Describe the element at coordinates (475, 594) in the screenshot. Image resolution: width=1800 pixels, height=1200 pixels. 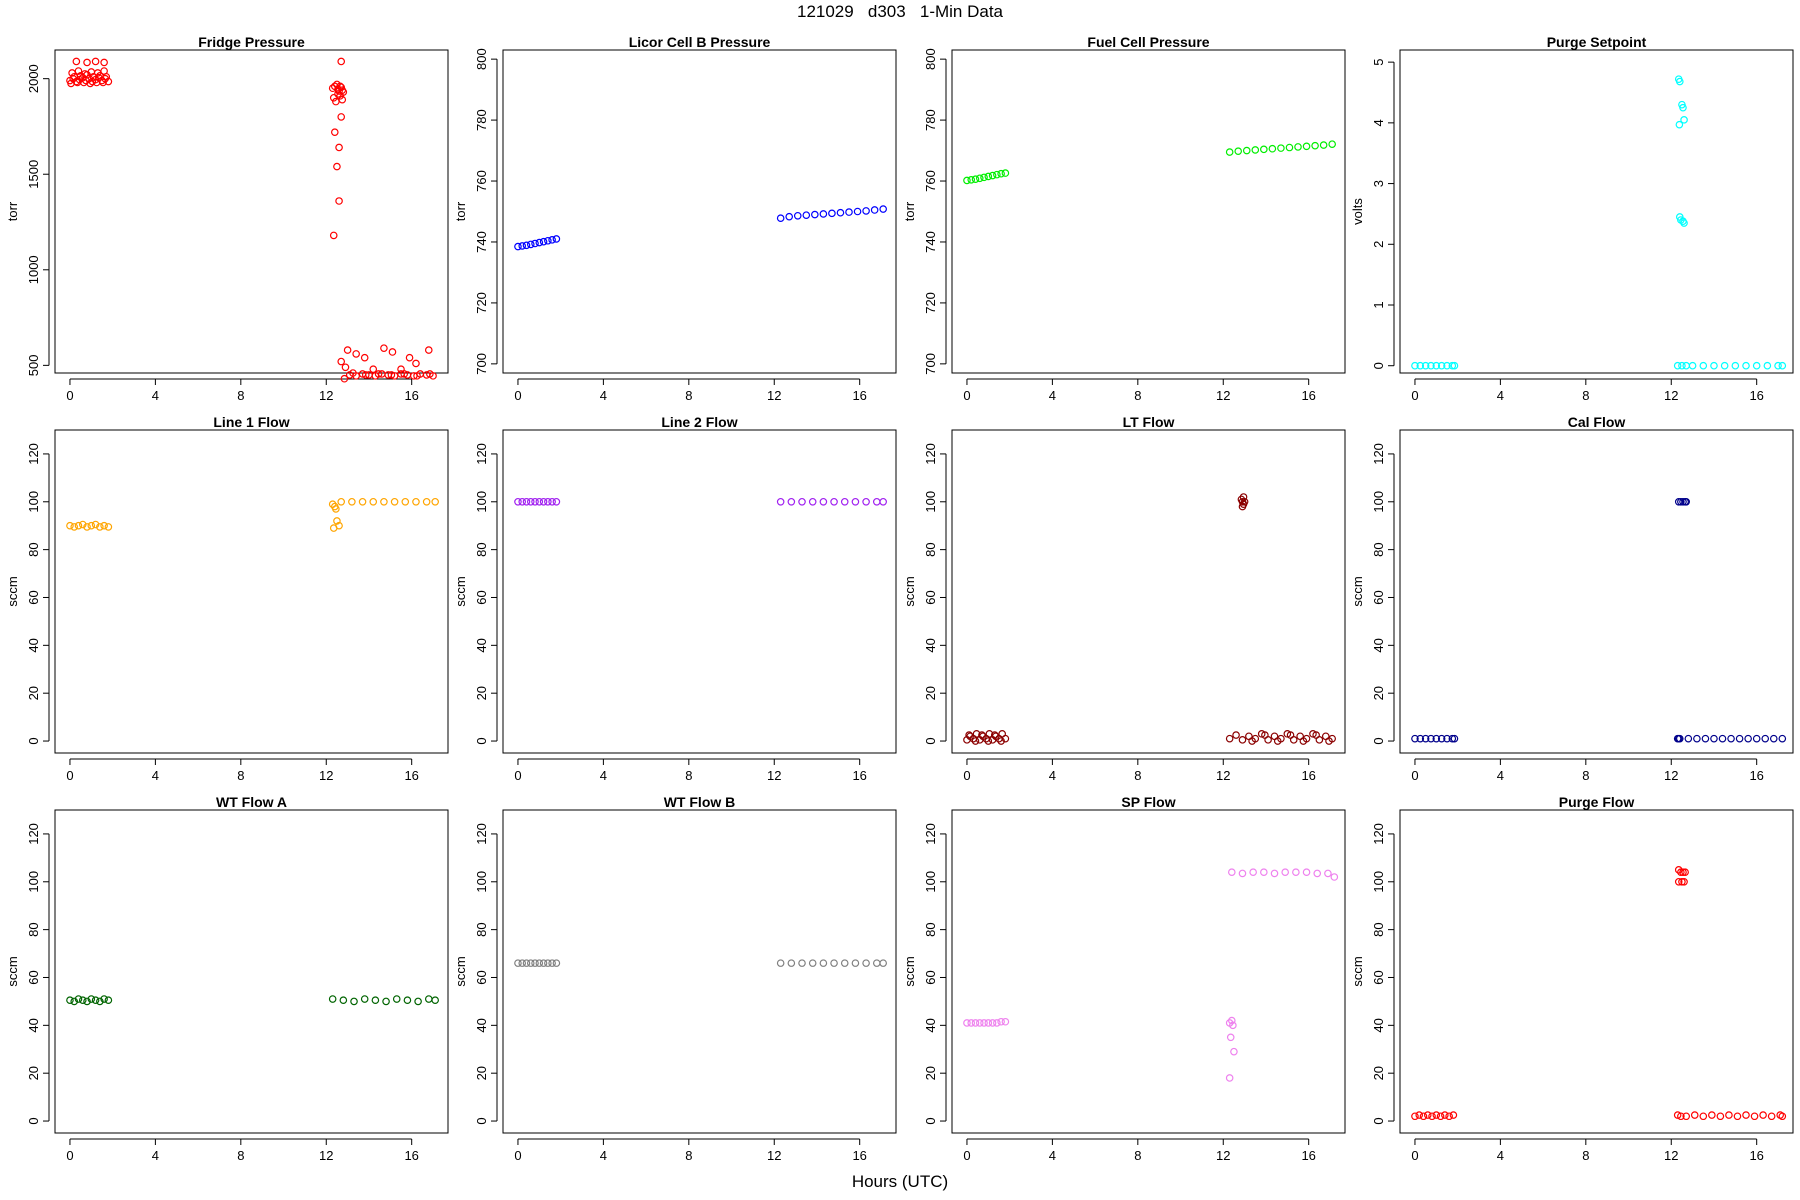
I see `y-axis: 0 20 40 60 80 100 120 sccm` at that location.